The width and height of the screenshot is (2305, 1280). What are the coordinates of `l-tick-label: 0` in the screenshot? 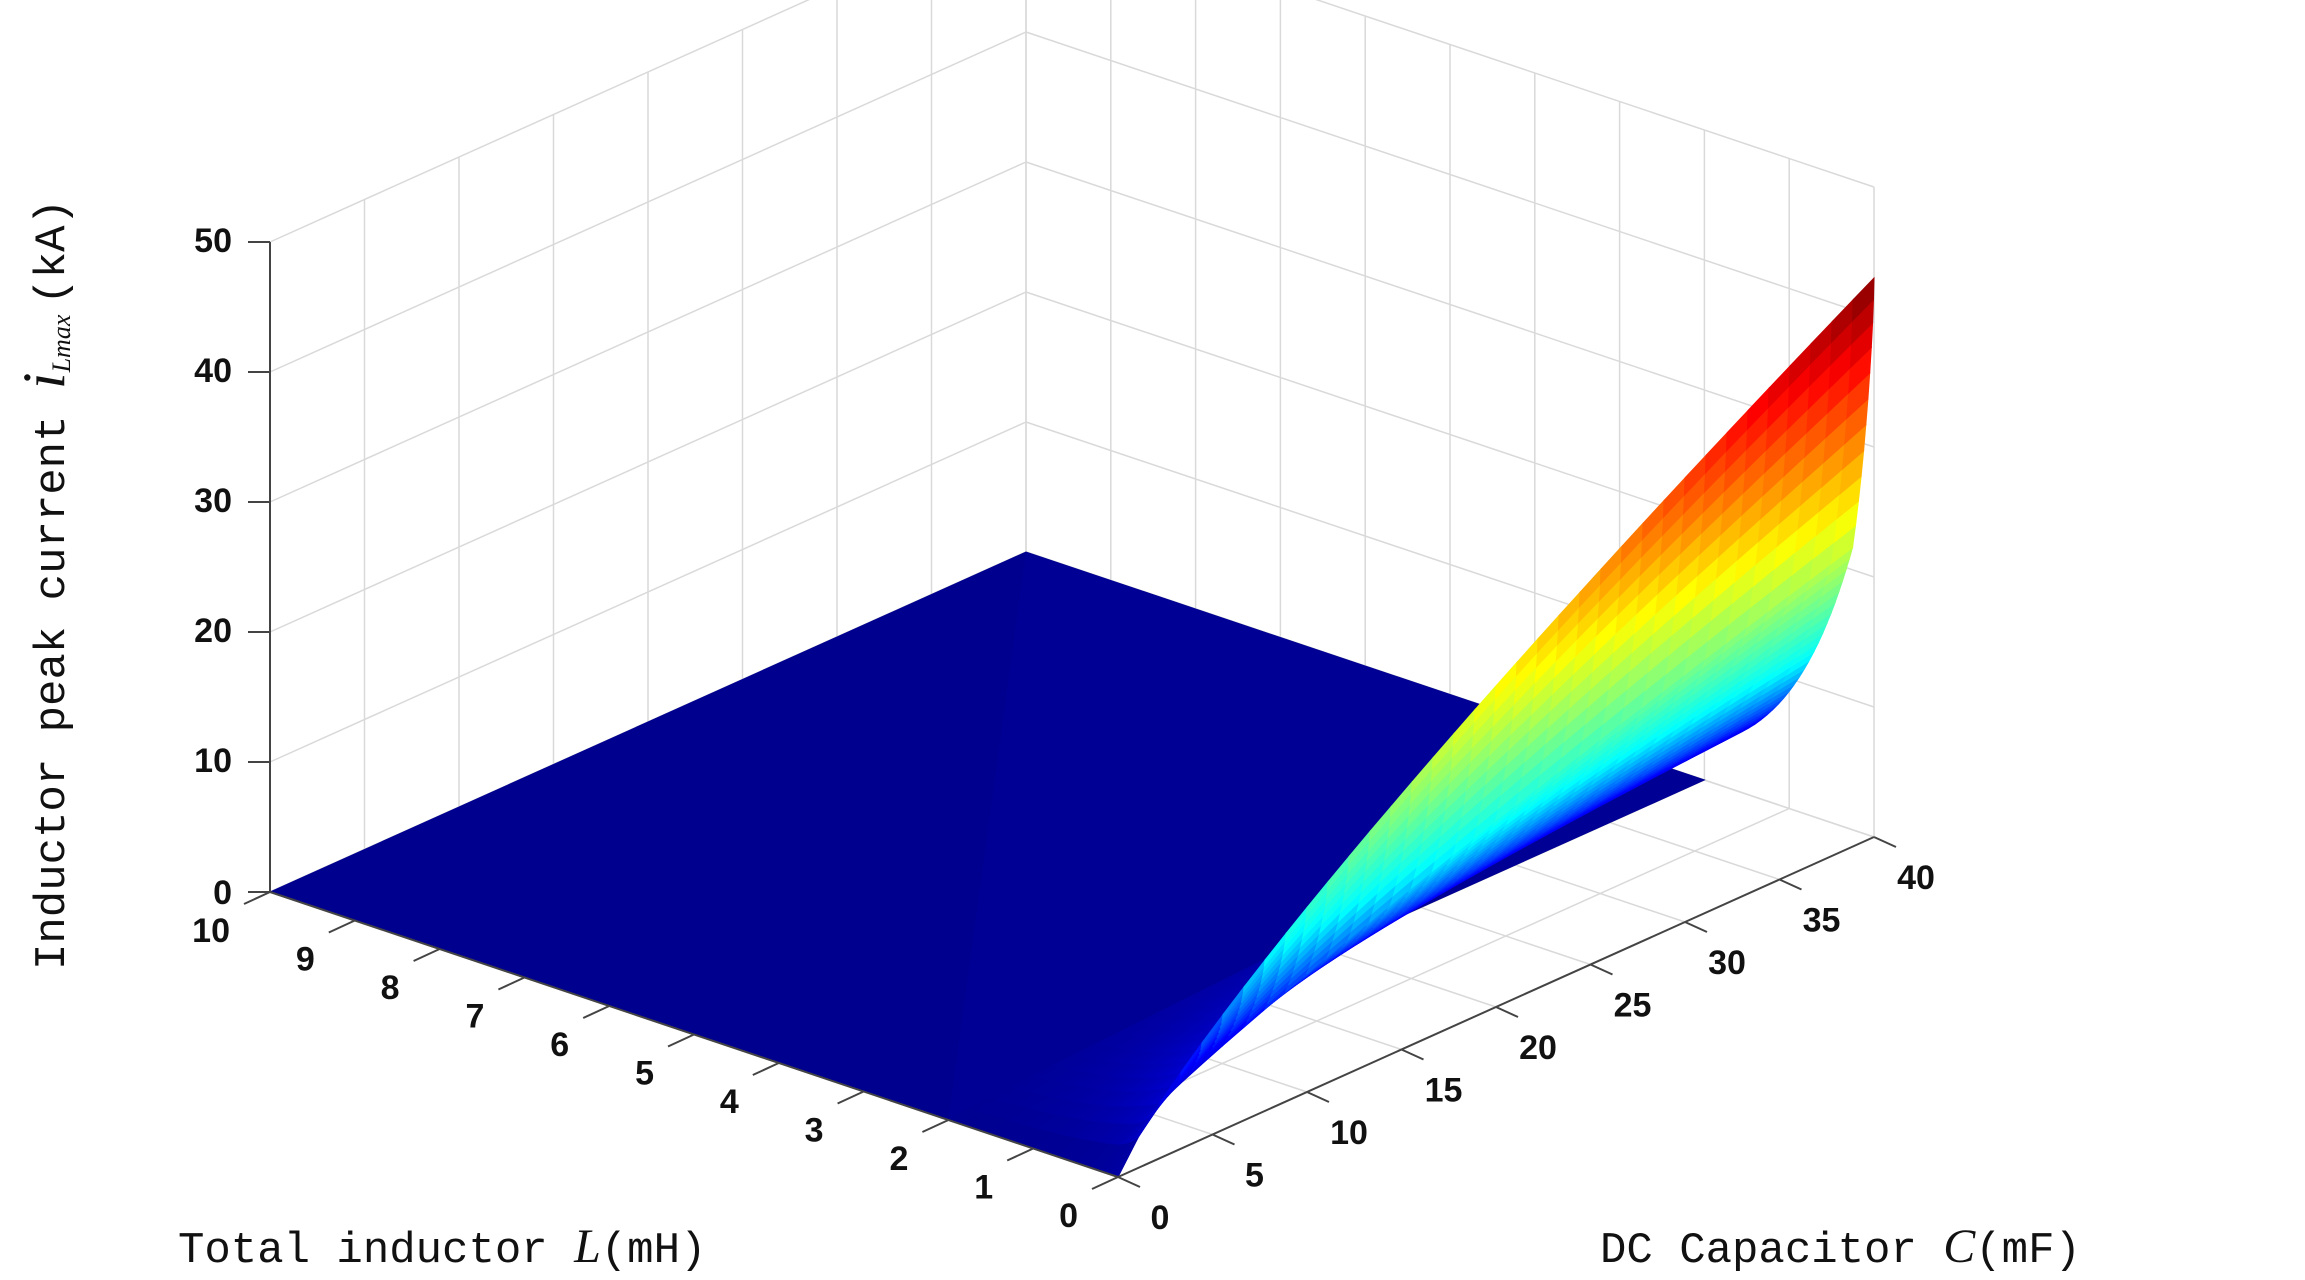 It's located at (1068, 1216).